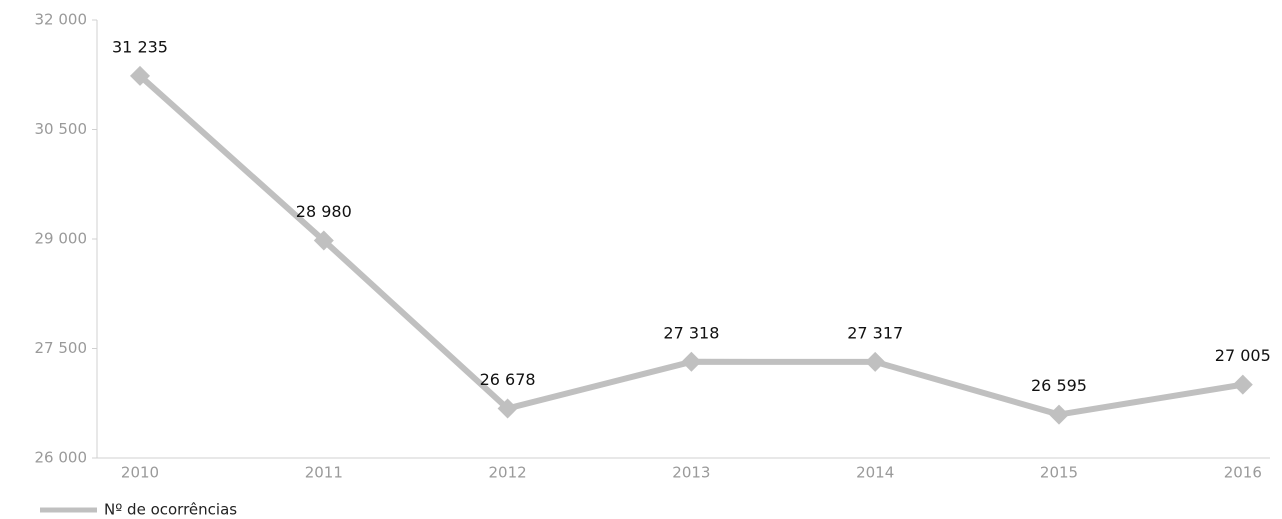  Describe the element at coordinates (1059, 385) in the screenshot. I see `value-label: 26 595` at that location.